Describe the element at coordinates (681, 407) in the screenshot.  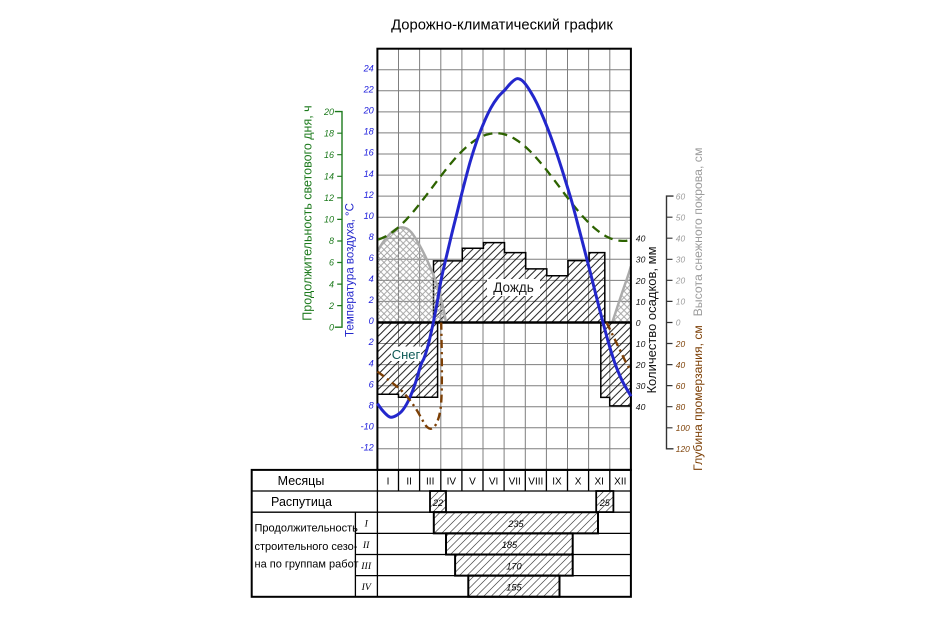
I see `svg-text: 80` at that location.